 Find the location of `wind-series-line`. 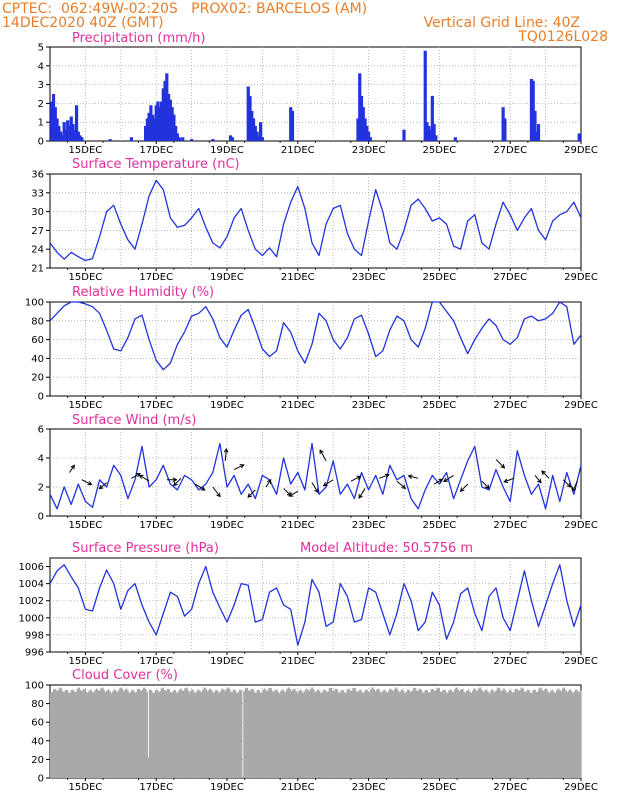

wind-series-line is located at coordinates (315, 476).